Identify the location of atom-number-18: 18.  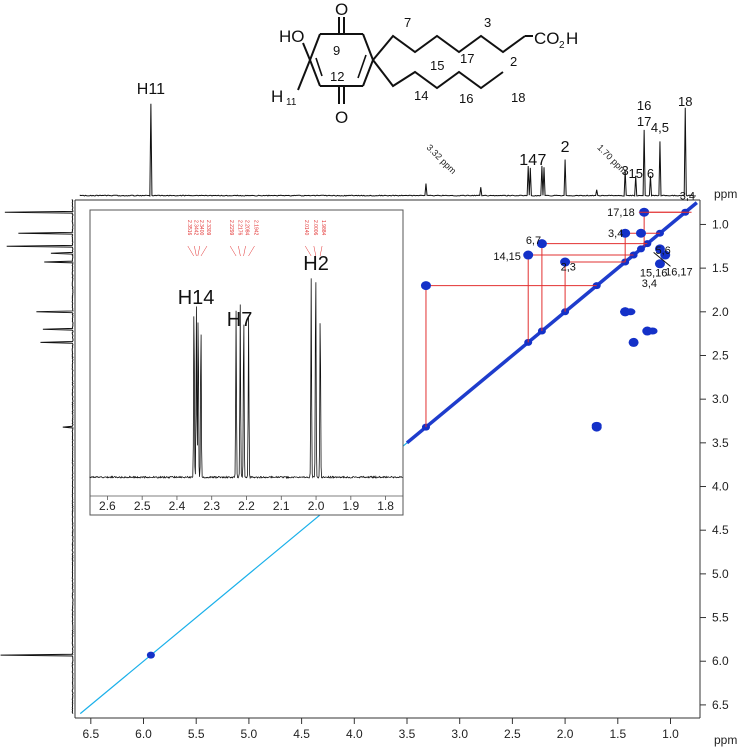
(518, 97).